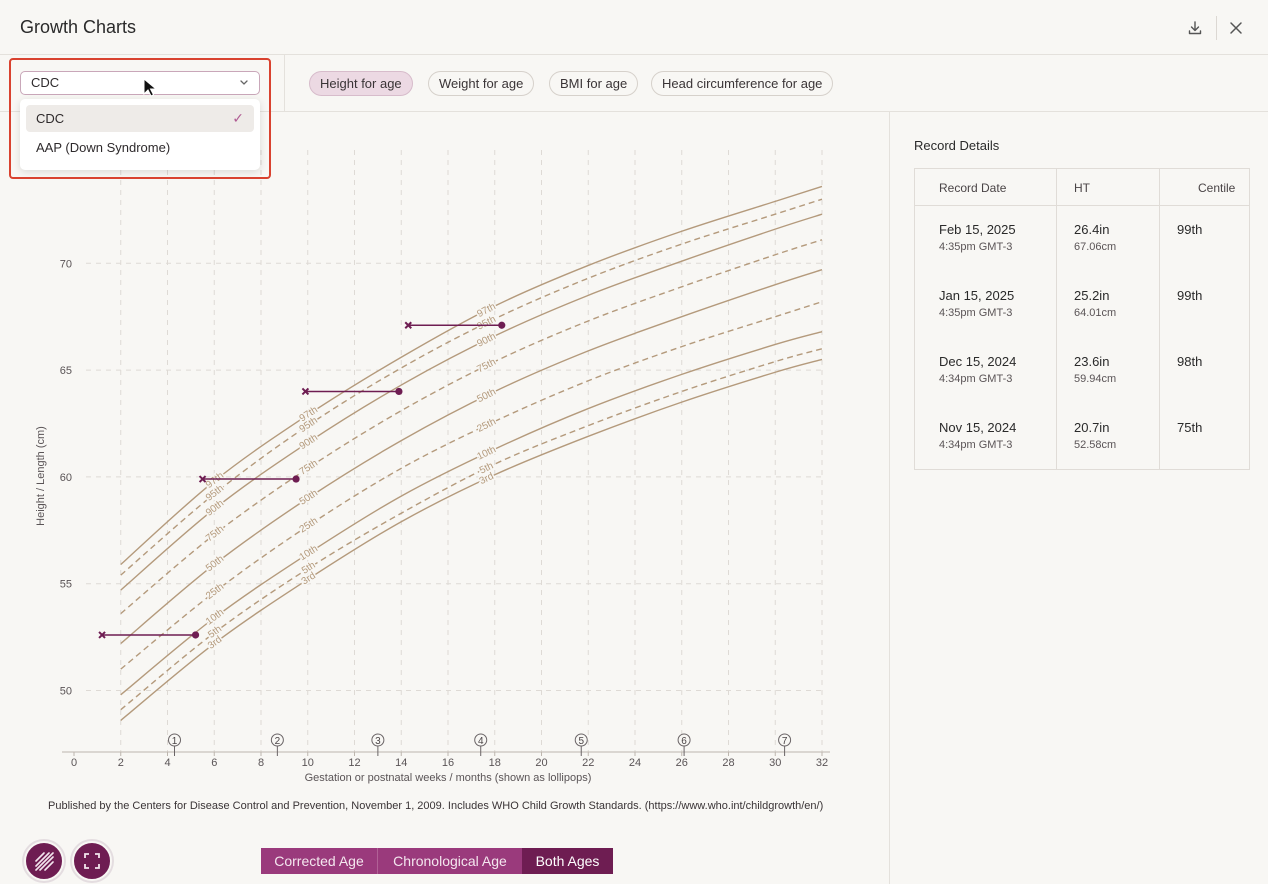 This screenshot has width=1268, height=884. I want to click on record-date: Jan 15, 2025, so click(977, 295).